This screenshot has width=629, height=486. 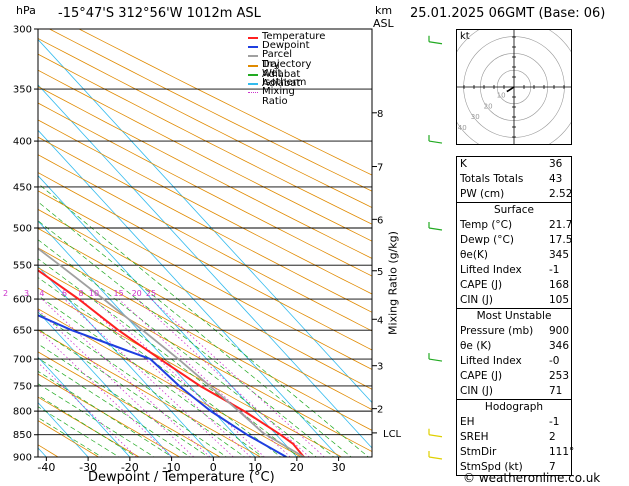 What do you see at coordinates (22, 266) in the screenshot?
I see `pressure-label: 550` at bounding box center [22, 266].